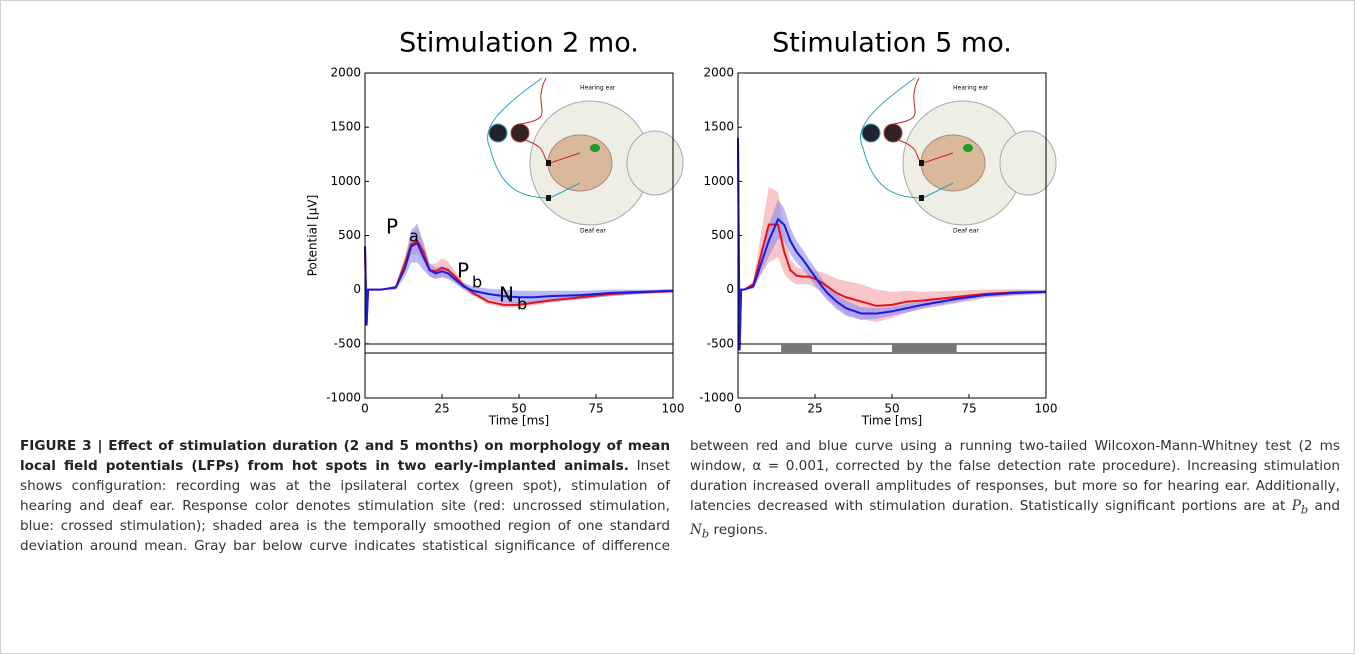 Image resolution: width=1355 pixels, height=654 pixels. Describe the element at coordinates (740, 529) in the screenshot. I see `caption-tail: regions.` at that location.